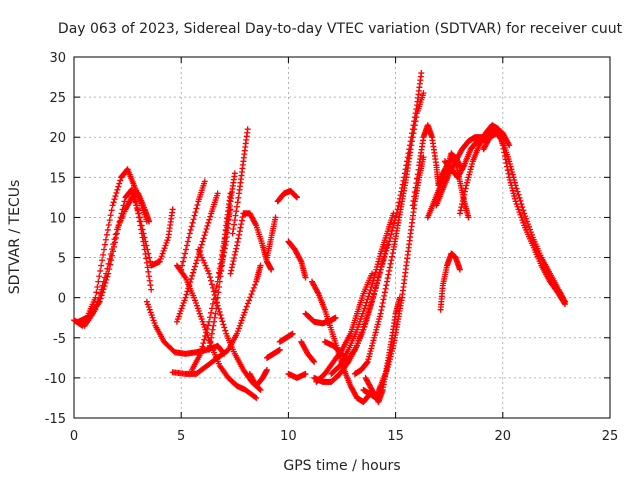 The height and width of the screenshot is (480, 640). What do you see at coordinates (55, 379) in the screenshot?
I see `y-tick-label: -10` at bounding box center [55, 379].